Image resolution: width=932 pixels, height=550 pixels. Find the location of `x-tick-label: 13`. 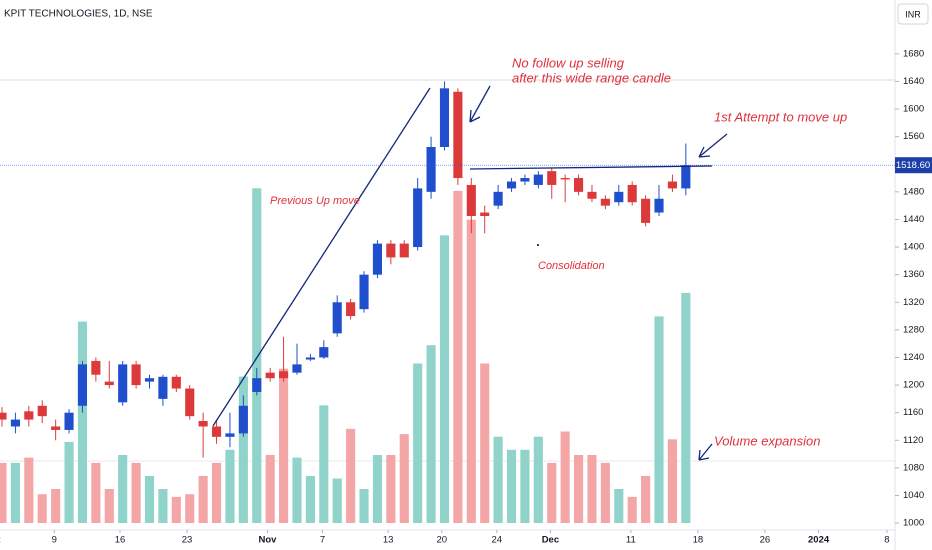

x-tick-label: 13 is located at coordinates (388, 540).